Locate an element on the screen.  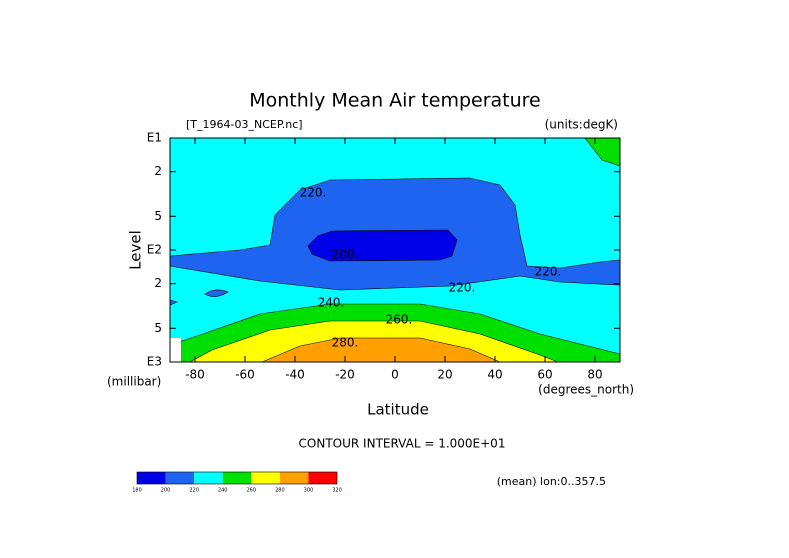
x-tick-label: 20 is located at coordinates (444, 375).